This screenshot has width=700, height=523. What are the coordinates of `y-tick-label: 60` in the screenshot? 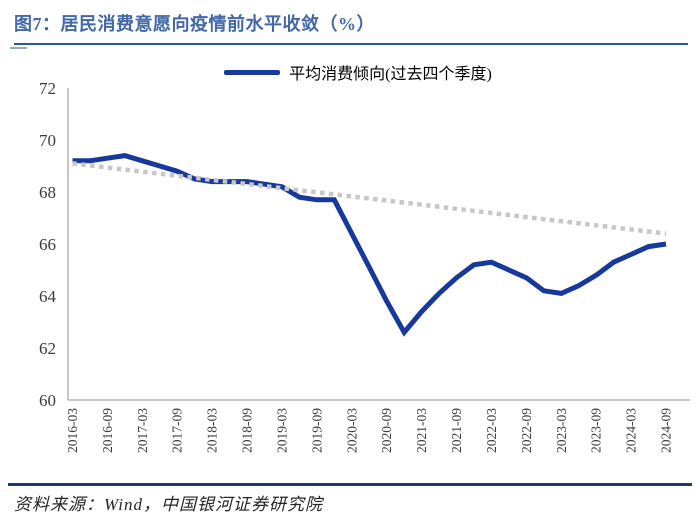 It's located at (47, 400).